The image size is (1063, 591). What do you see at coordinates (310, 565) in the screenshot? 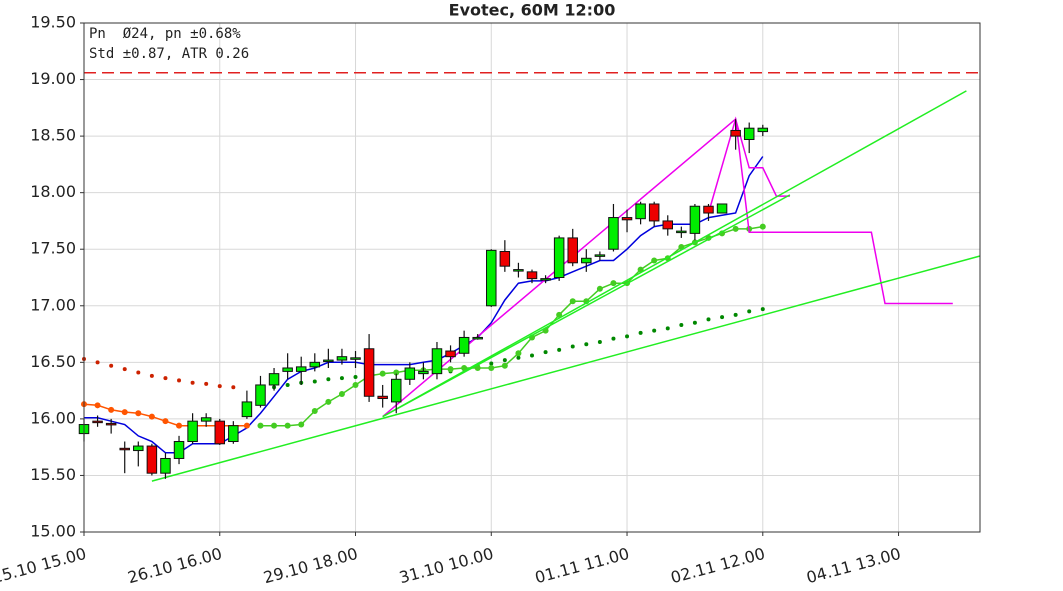
I see `x-tick-label: 29.10 18.00` at bounding box center [310, 565].